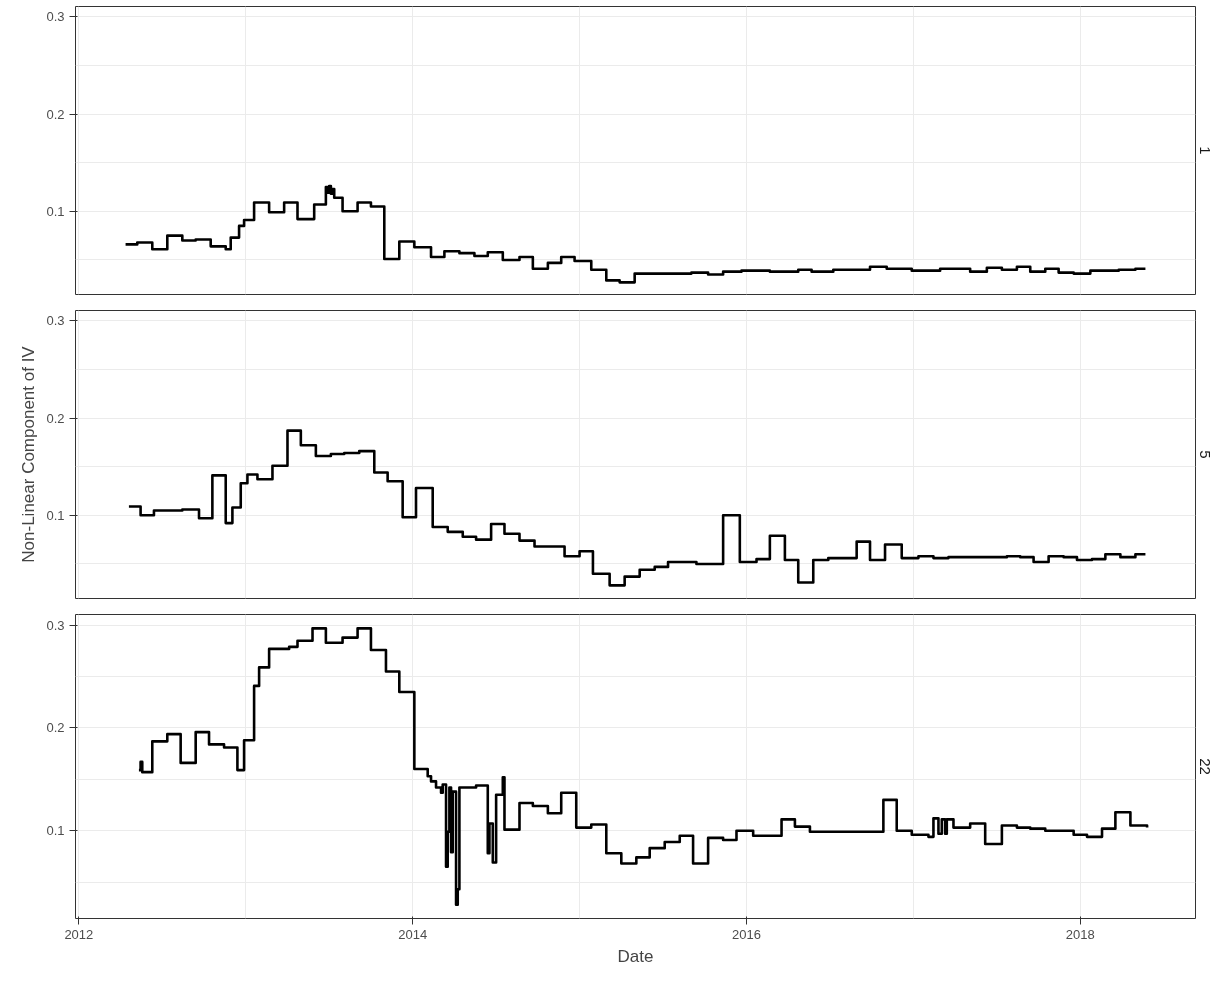 The width and height of the screenshot is (1223, 987). Describe the element at coordinates (29, 454) in the screenshot. I see `y-axis-title: Non-Linear Component of IV` at that location.